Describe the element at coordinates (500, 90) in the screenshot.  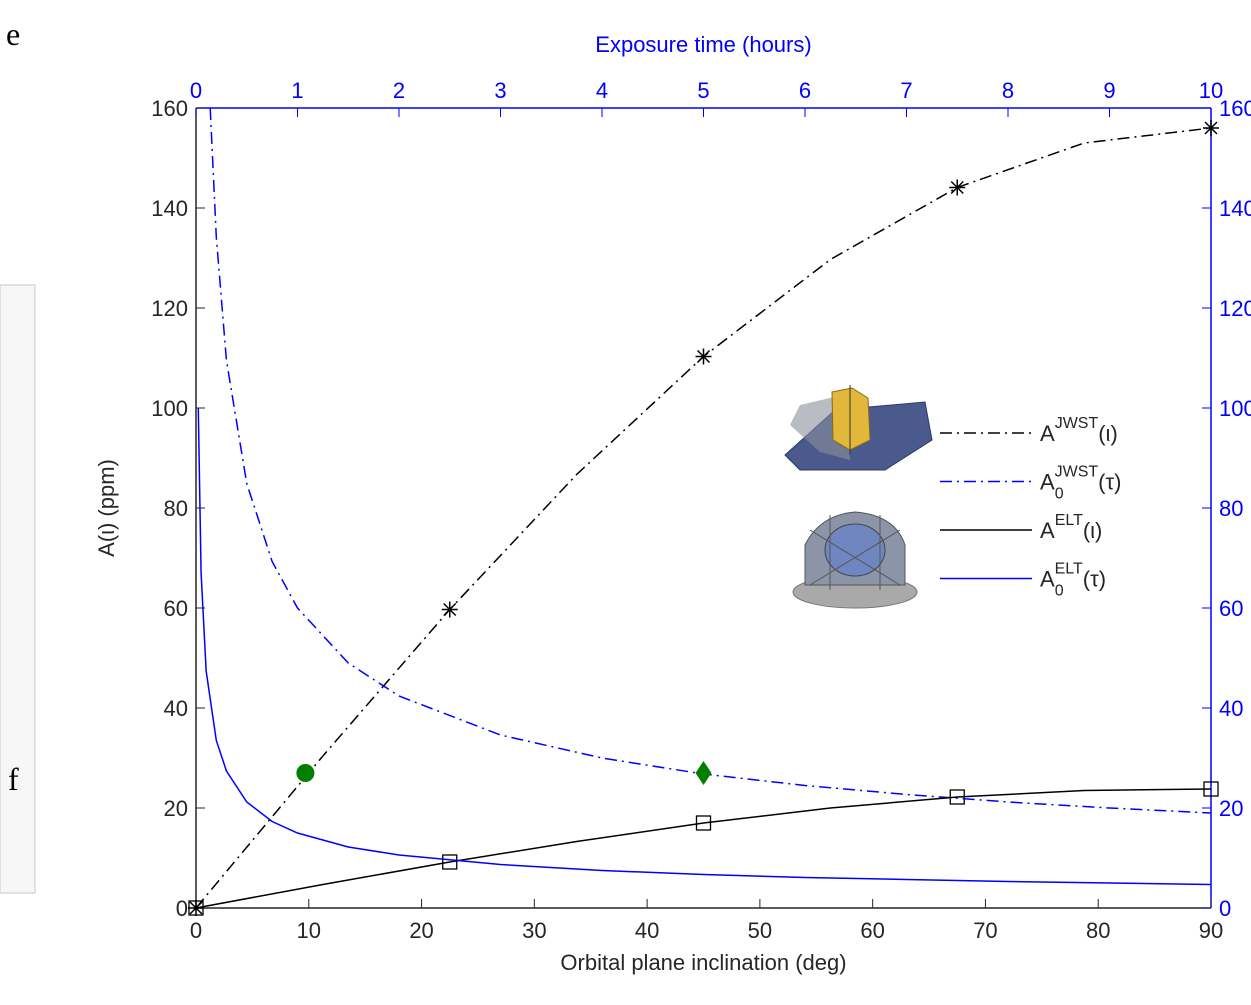
I see `x2-tick-label: 3` at that location.